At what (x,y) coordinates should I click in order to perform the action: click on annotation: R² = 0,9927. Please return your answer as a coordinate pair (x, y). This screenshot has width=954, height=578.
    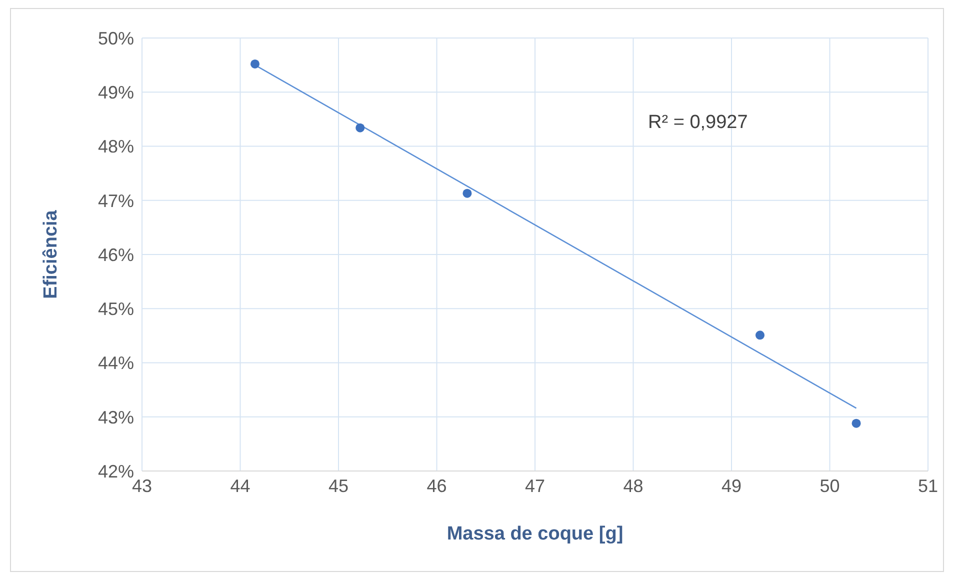
    Looking at the image, I should click on (698, 123).